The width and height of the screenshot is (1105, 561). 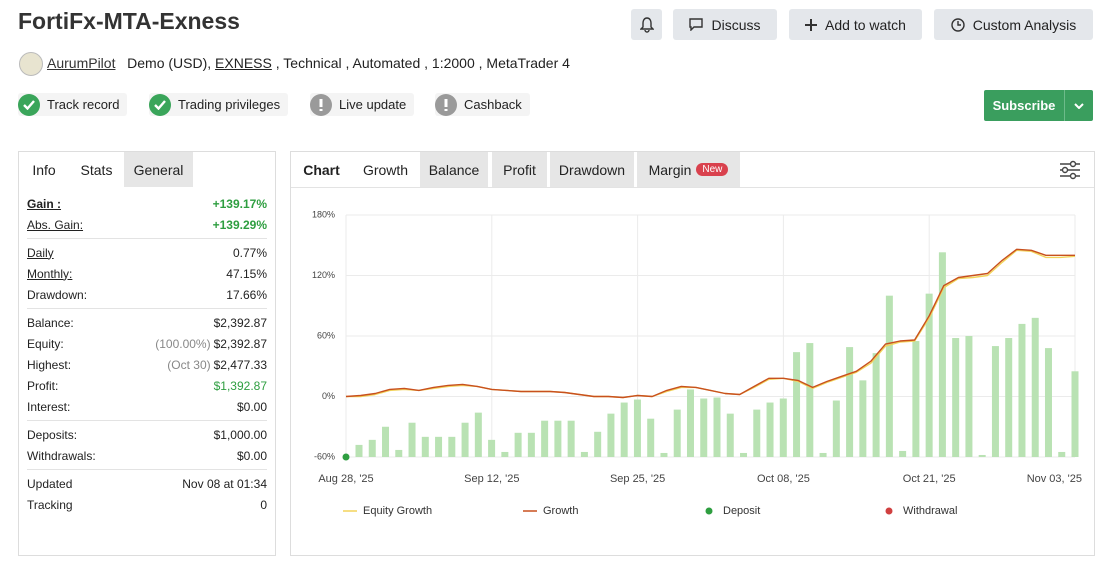 What do you see at coordinates (493, 104) in the screenshot?
I see `badge-label: Cashback` at bounding box center [493, 104].